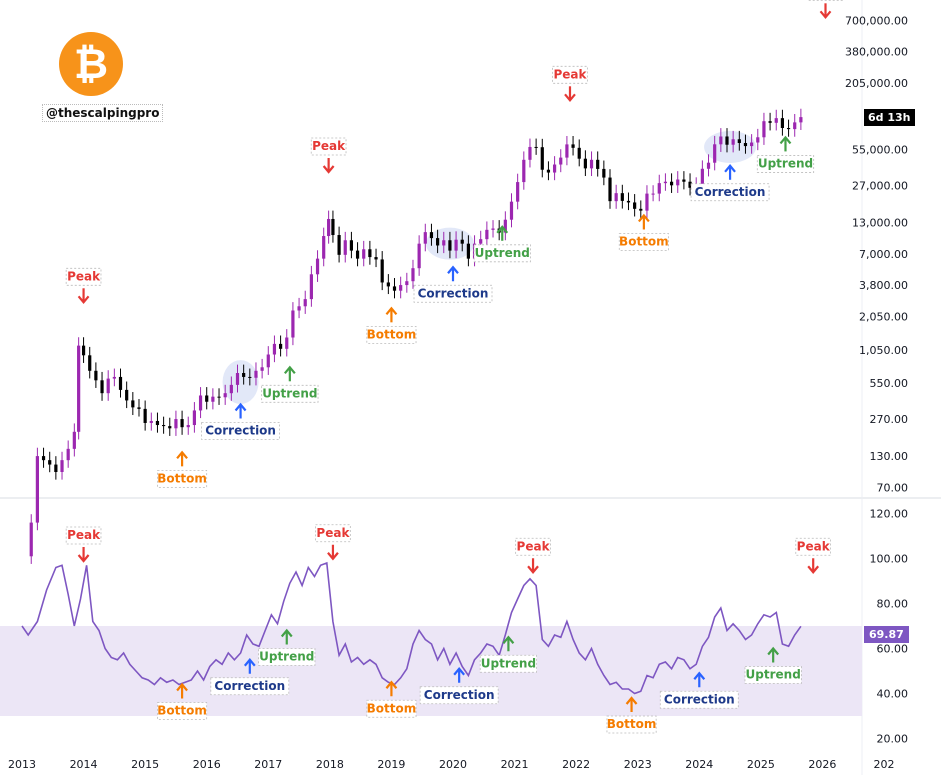  I want to click on price-tick-label: 1,050.00, so click(883, 350).